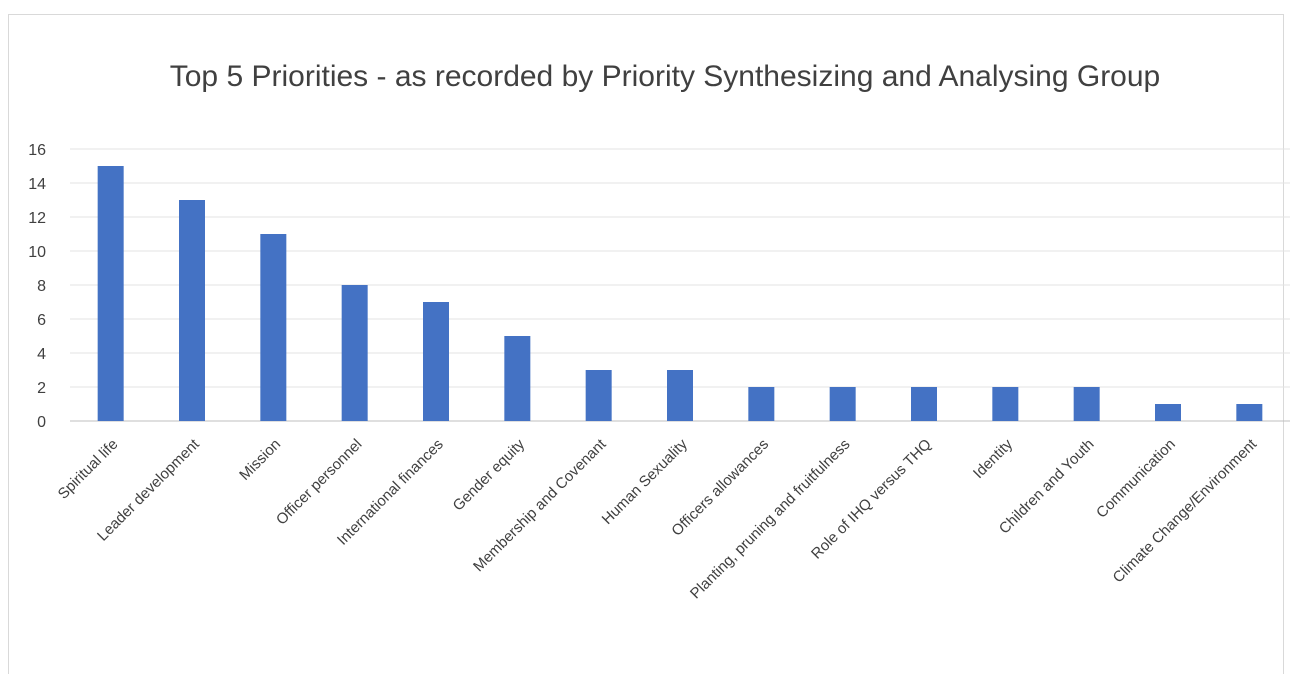 Image resolution: width=1291 pixels, height=674 pixels. I want to click on y-axis-ticks: 0 2 4 6 8 10 12 14 16, so click(37, 286).